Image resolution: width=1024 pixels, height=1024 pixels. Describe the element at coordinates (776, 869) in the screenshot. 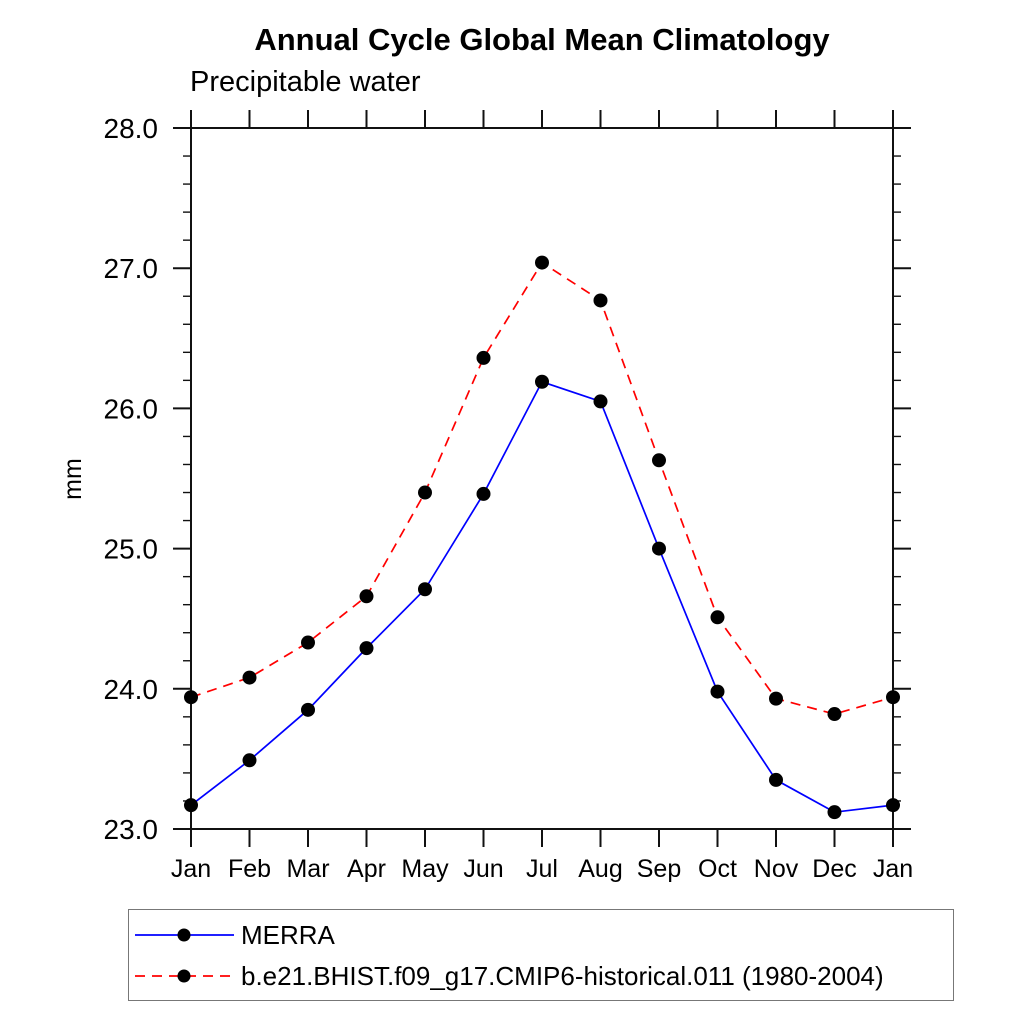

I see `x-tick-label: Nov` at that location.